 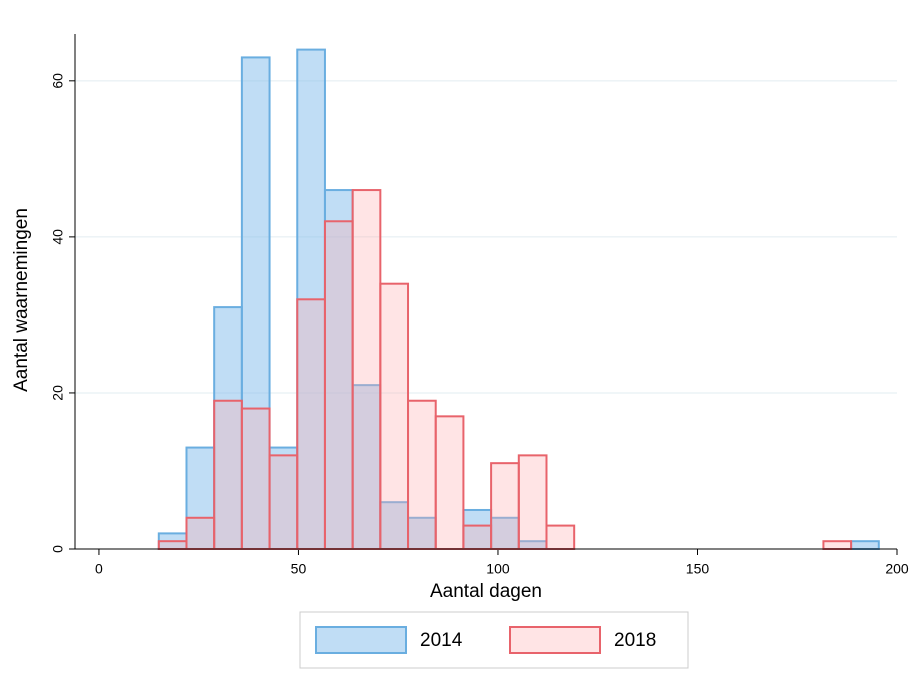 I want to click on x-tick-label: 100, so click(x=498, y=569).